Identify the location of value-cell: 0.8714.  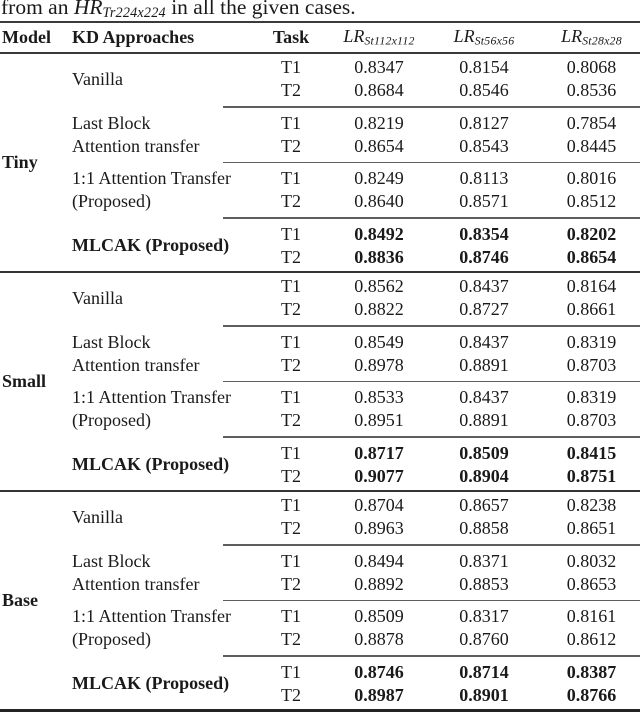
(484, 671).